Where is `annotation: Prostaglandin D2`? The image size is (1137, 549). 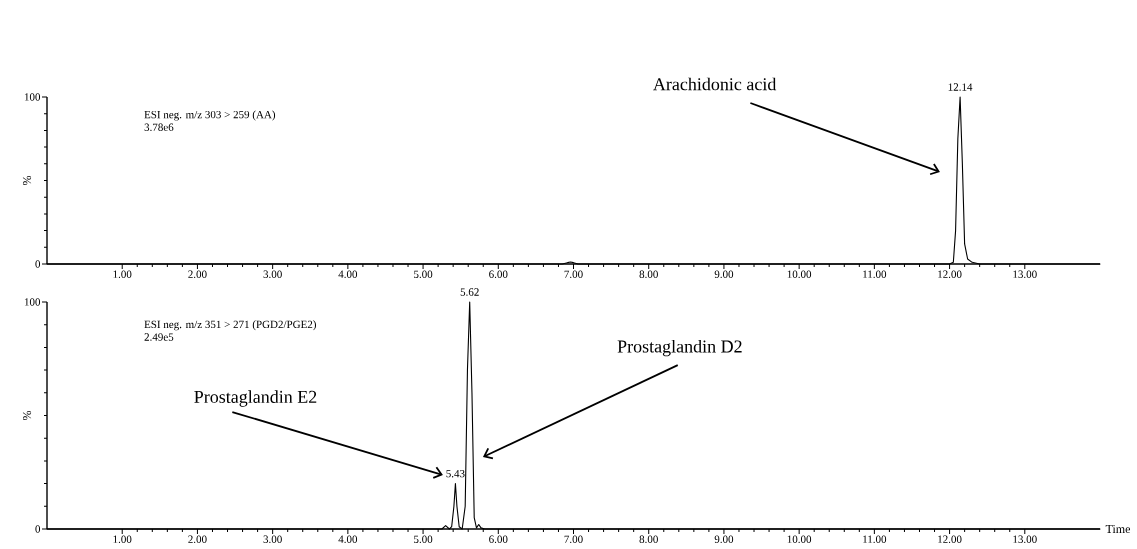
annotation: Prostaglandin D2 is located at coordinates (679, 348).